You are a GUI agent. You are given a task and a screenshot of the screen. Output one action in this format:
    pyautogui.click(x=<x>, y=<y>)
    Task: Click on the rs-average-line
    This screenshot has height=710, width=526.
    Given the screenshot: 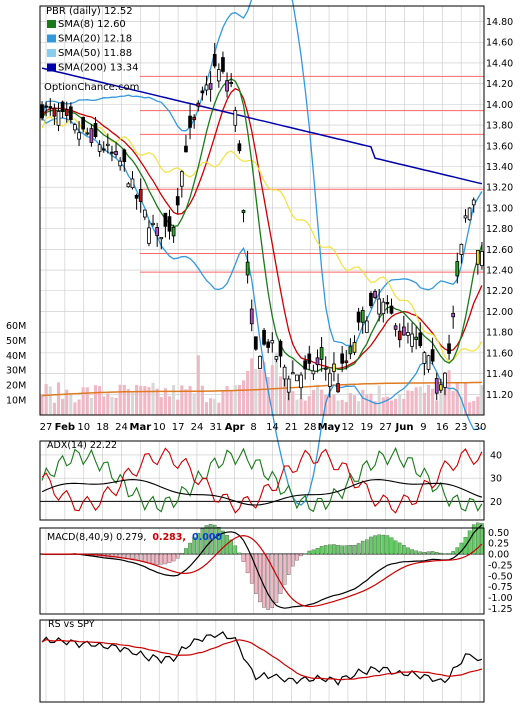 What is the action you would take?
    pyautogui.click(x=262, y=659)
    